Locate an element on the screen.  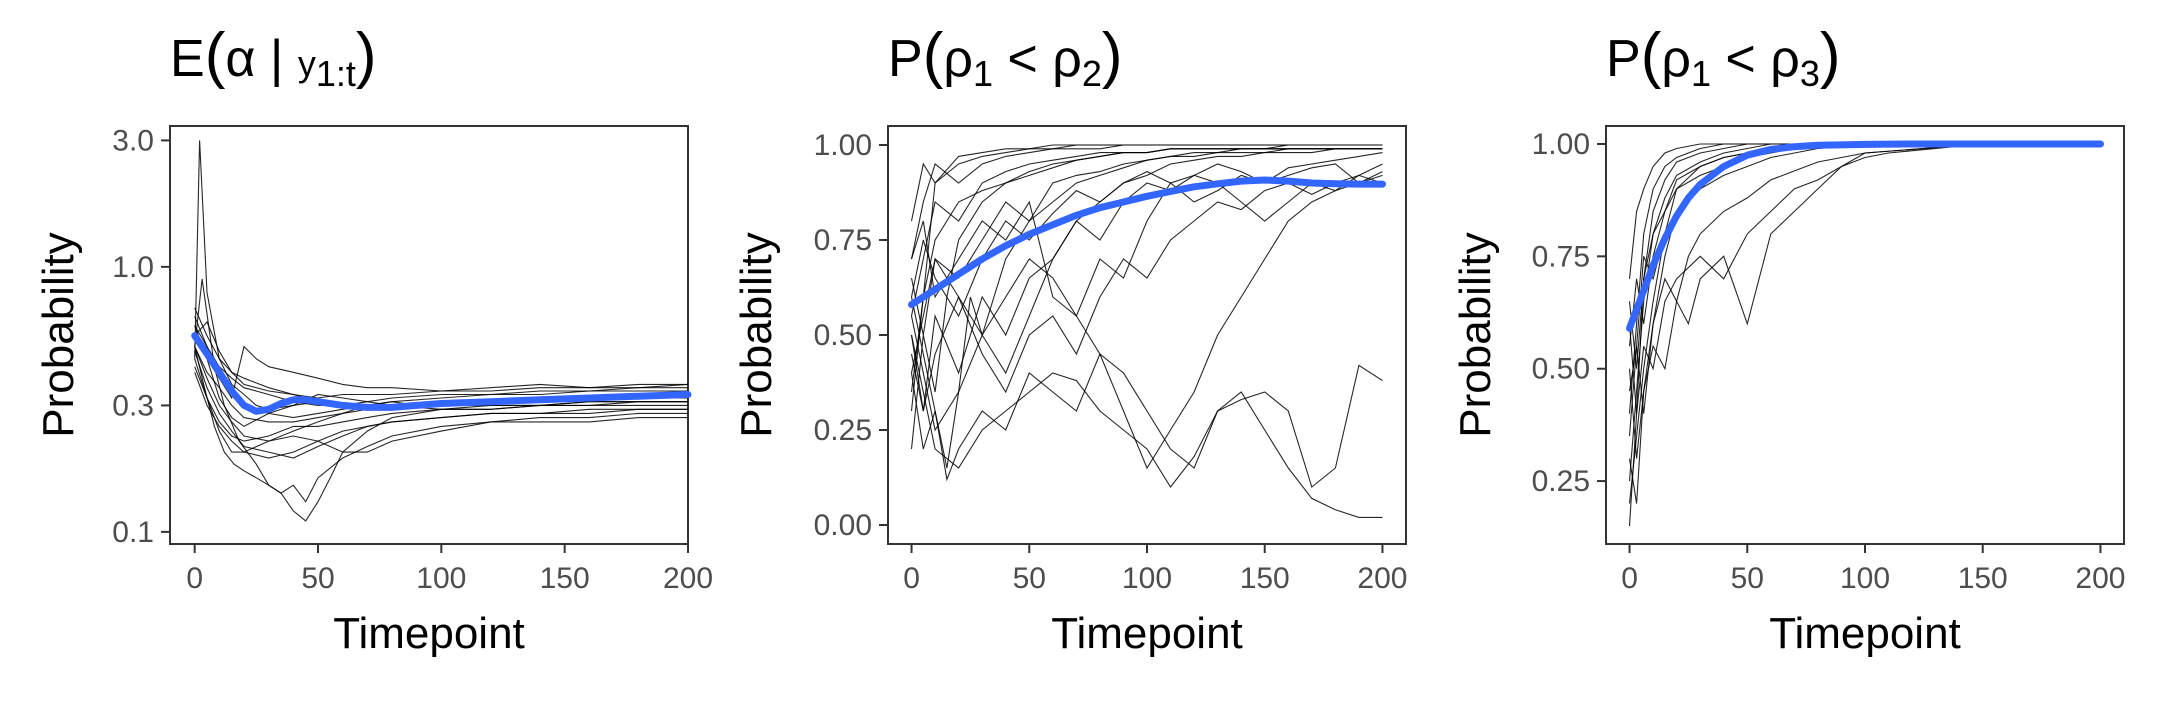
panel-3-frame is located at coordinates (1865, 335).